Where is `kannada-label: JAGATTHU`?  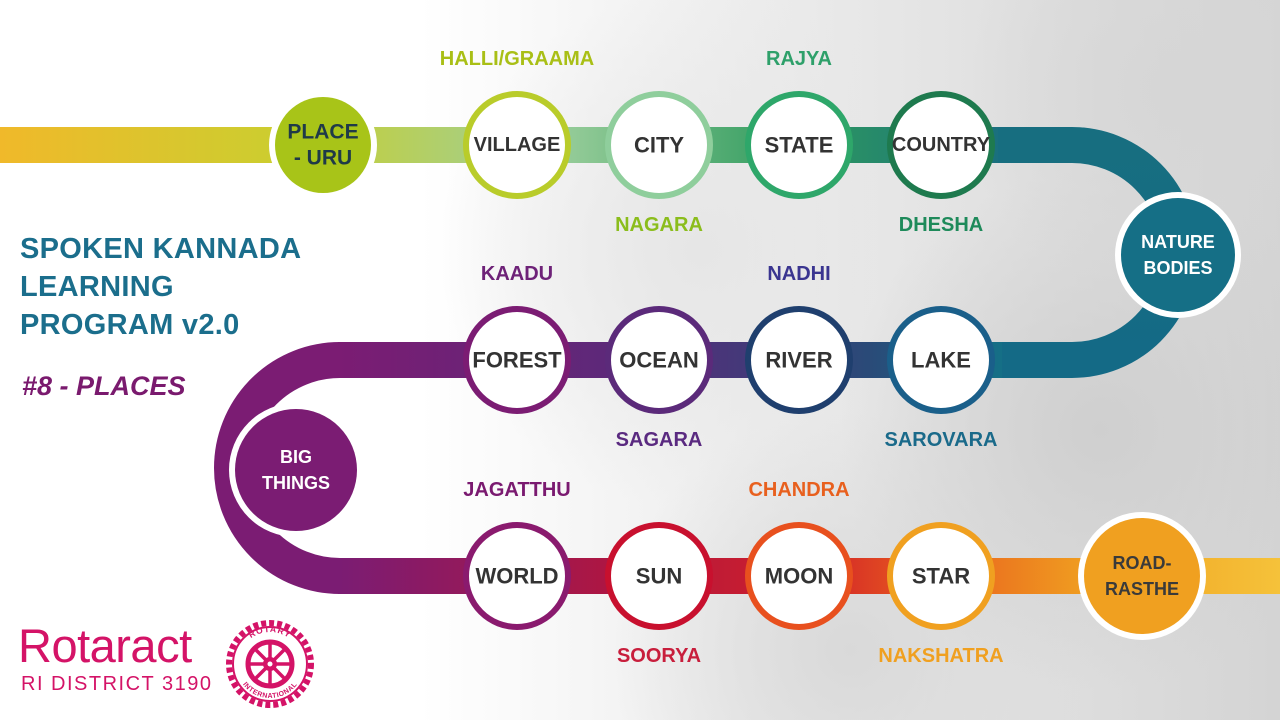 kannada-label: JAGATTHU is located at coordinates (516, 490).